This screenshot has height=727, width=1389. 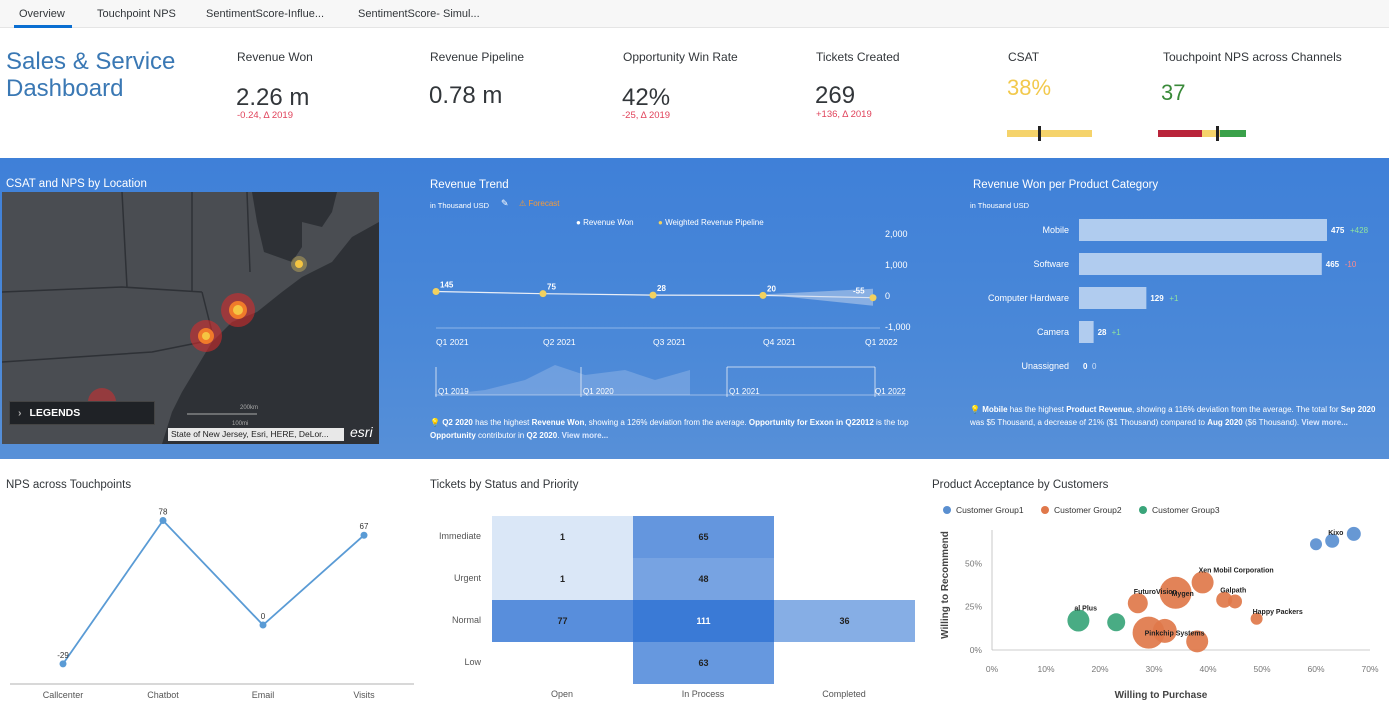 What do you see at coordinates (703, 621) in the screenshot?
I see `heatmap-cell: 111` at bounding box center [703, 621].